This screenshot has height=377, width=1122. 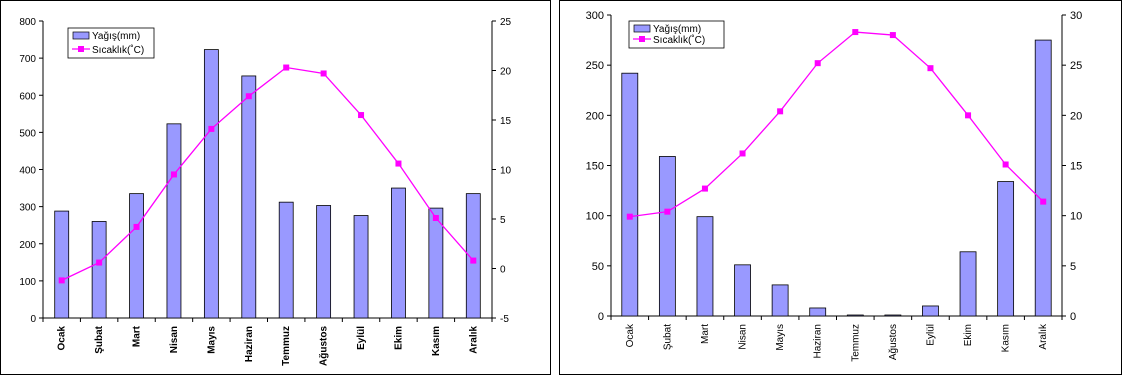 I want to click on chart-1-right-tick-label: 25, so click(x=506, y=22).